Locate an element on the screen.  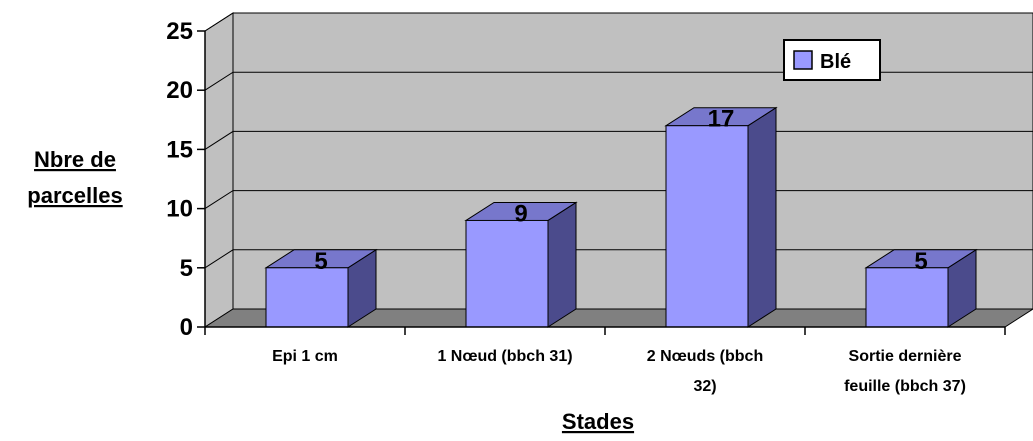
x-category-label: 2 Nœuds (bbch is located at coordinates (705, 356).